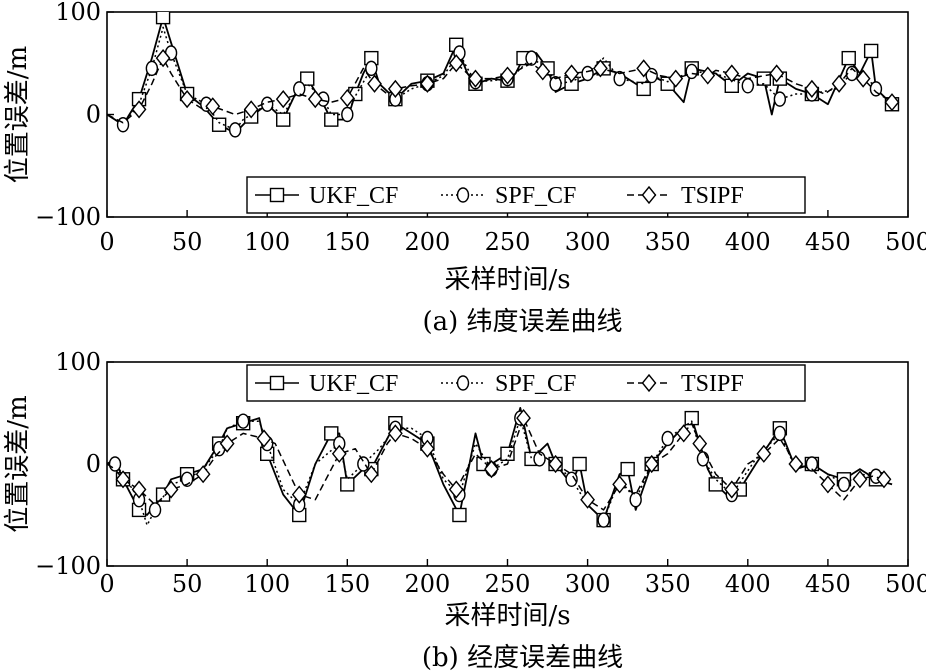 This screenshot has width=926, height=672. Describe the element at coordinates (503, 86) in the screenshot. I see `series-tsipf` at that location.